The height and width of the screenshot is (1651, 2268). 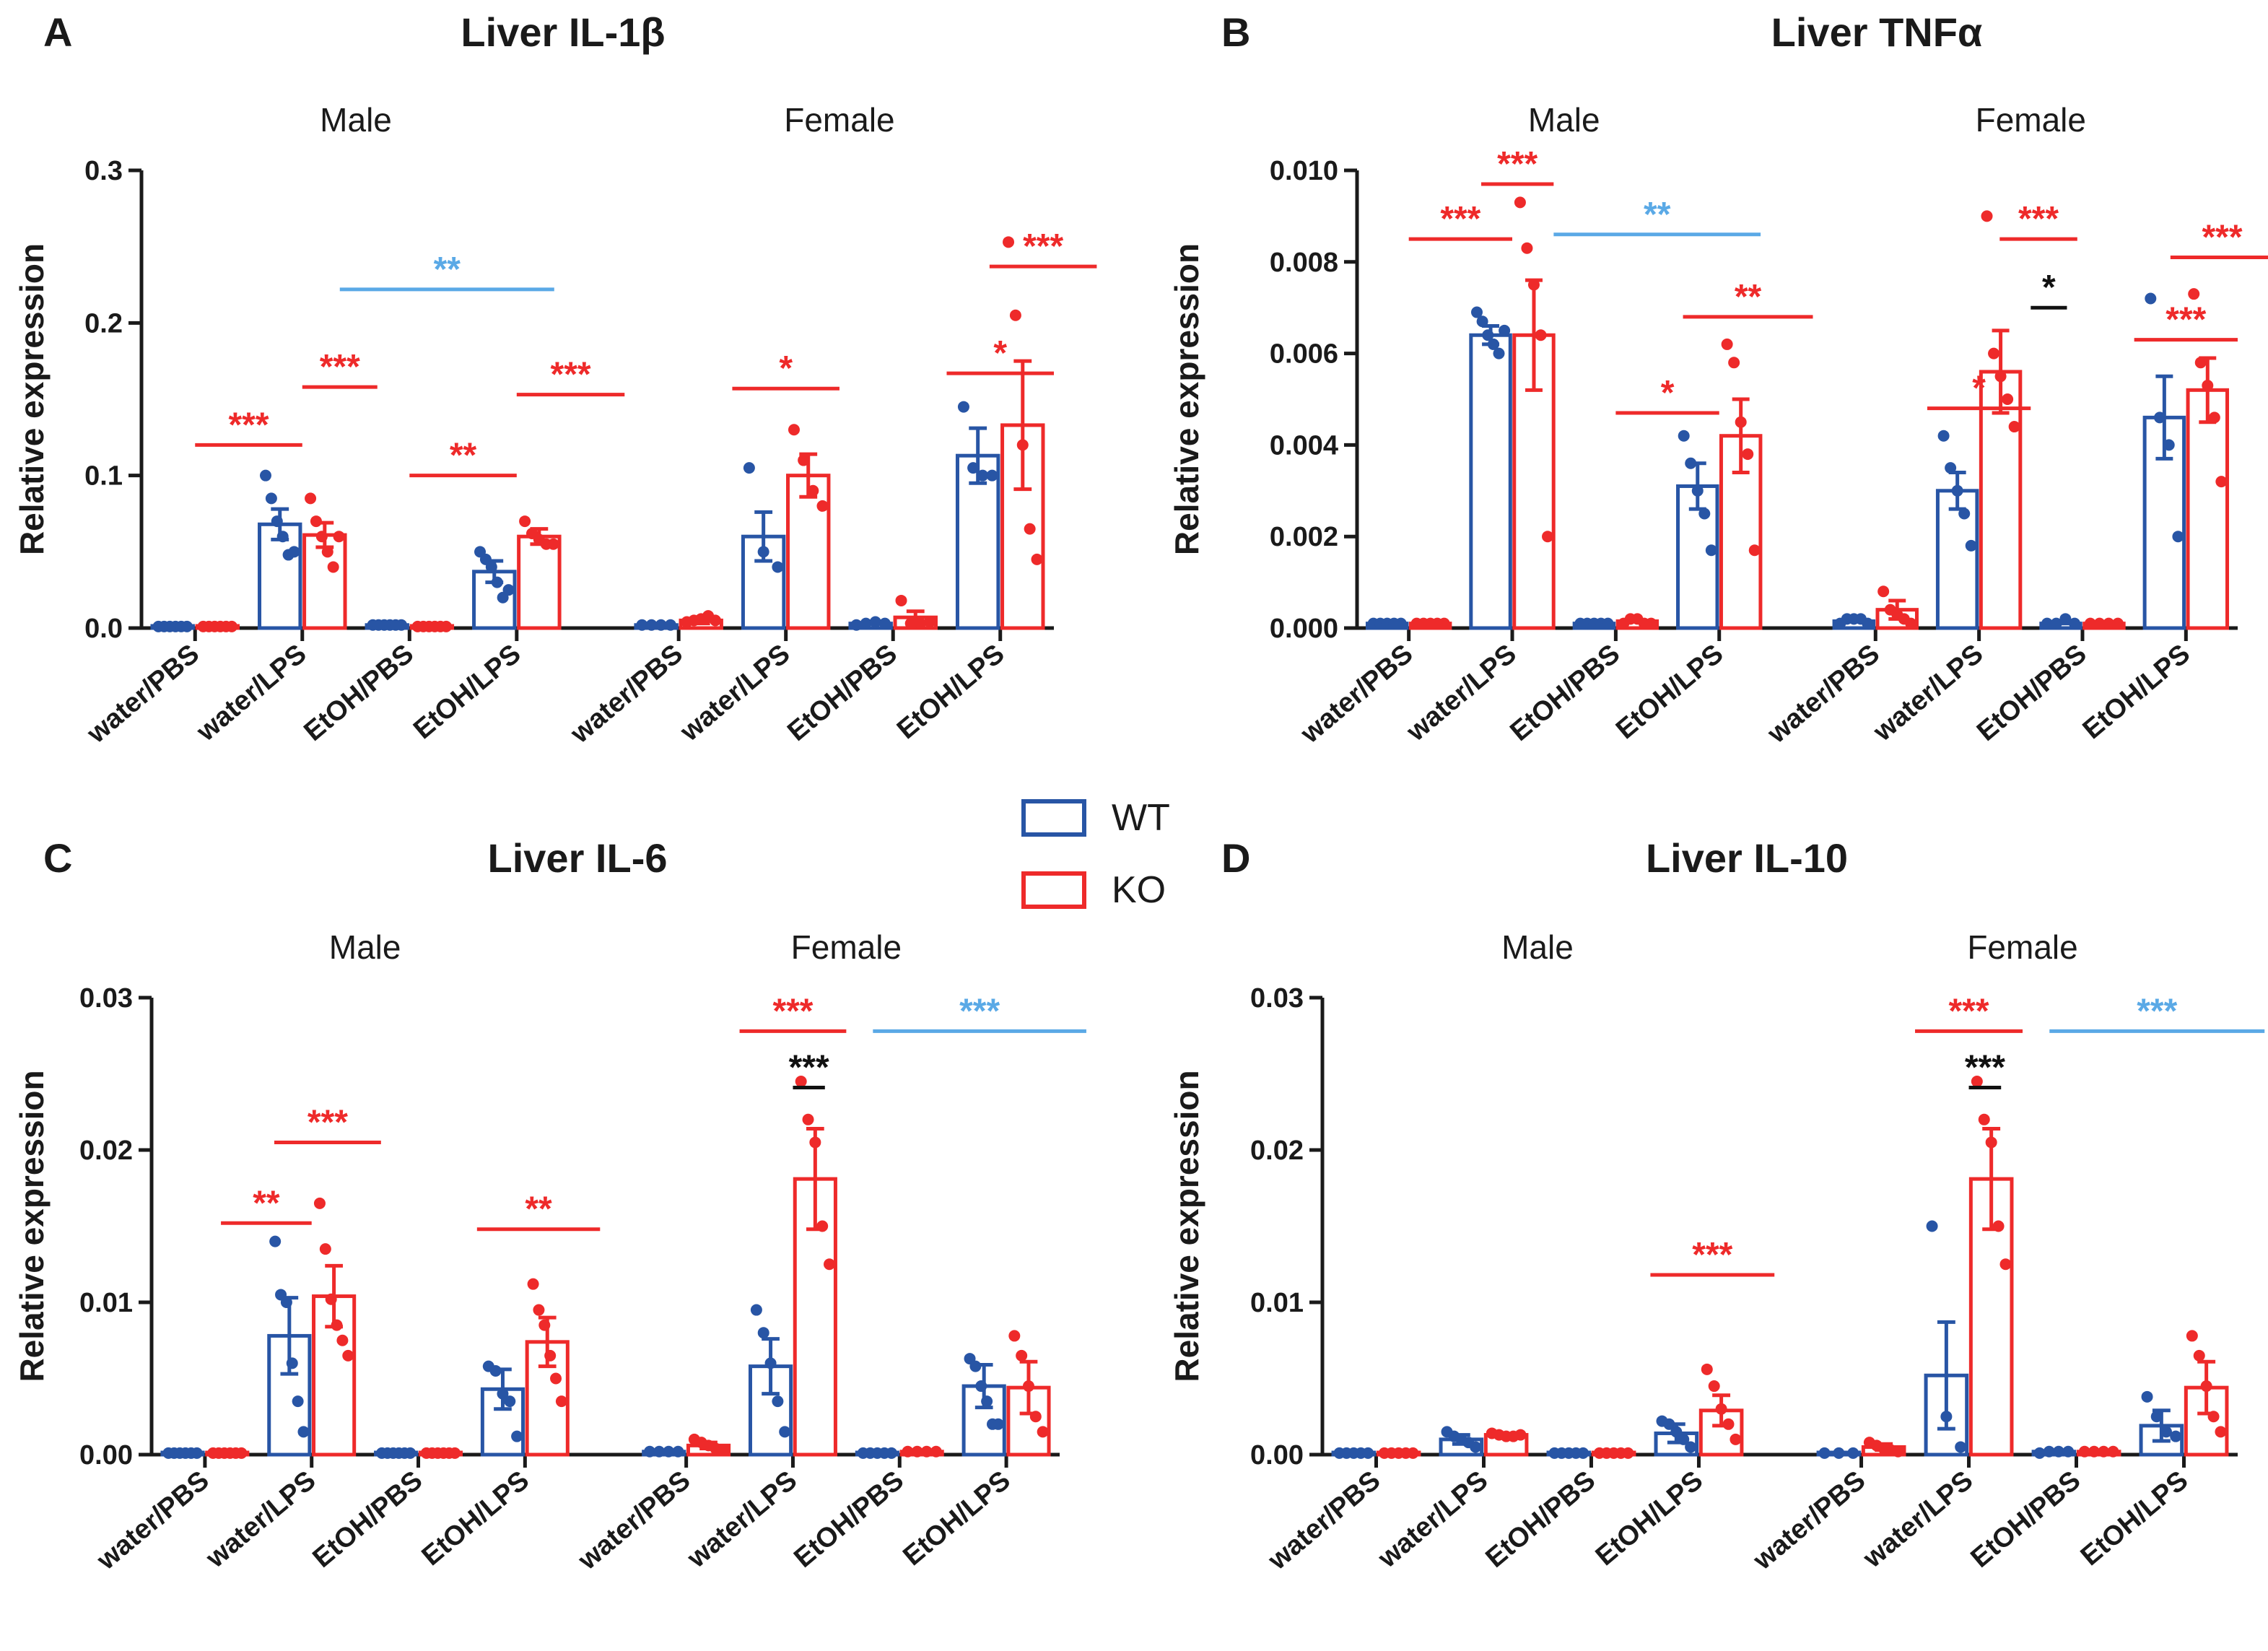 What do you see at coordinates (447, 270) in the screenshot?
I see `significance-label: **` at bounding box center [447, 270].